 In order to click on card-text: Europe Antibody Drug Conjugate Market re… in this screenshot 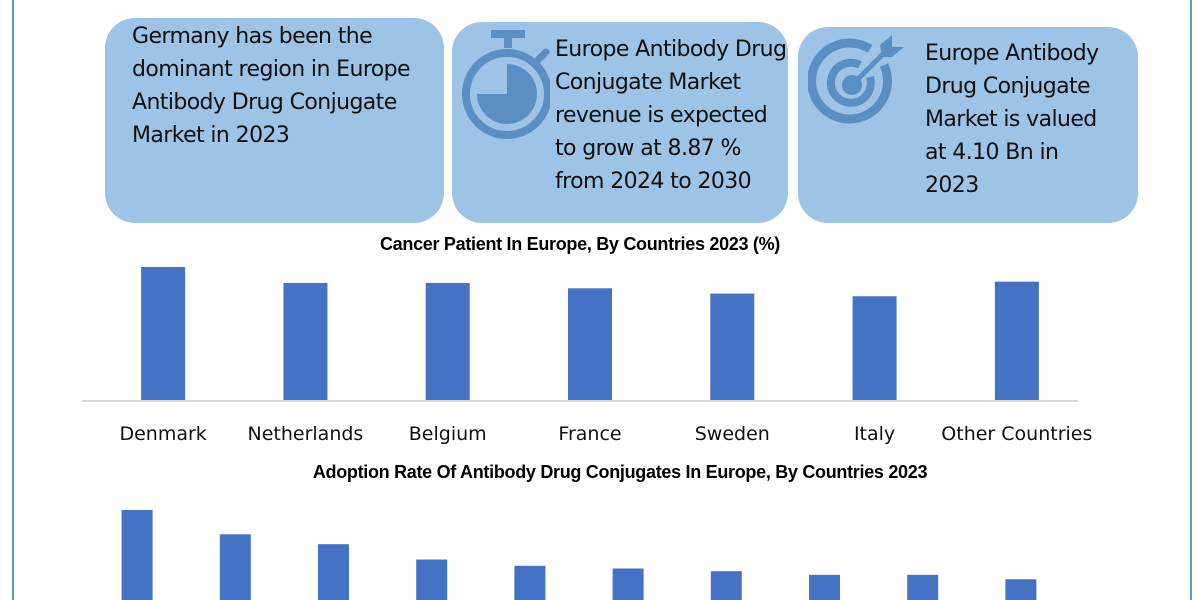, I will do `click(675, 115)`.